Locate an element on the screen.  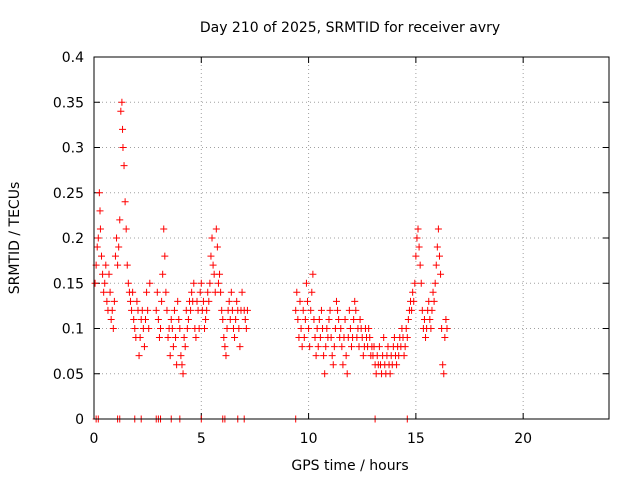
x-tick-label: 20 is located at coordinates (523, 439).